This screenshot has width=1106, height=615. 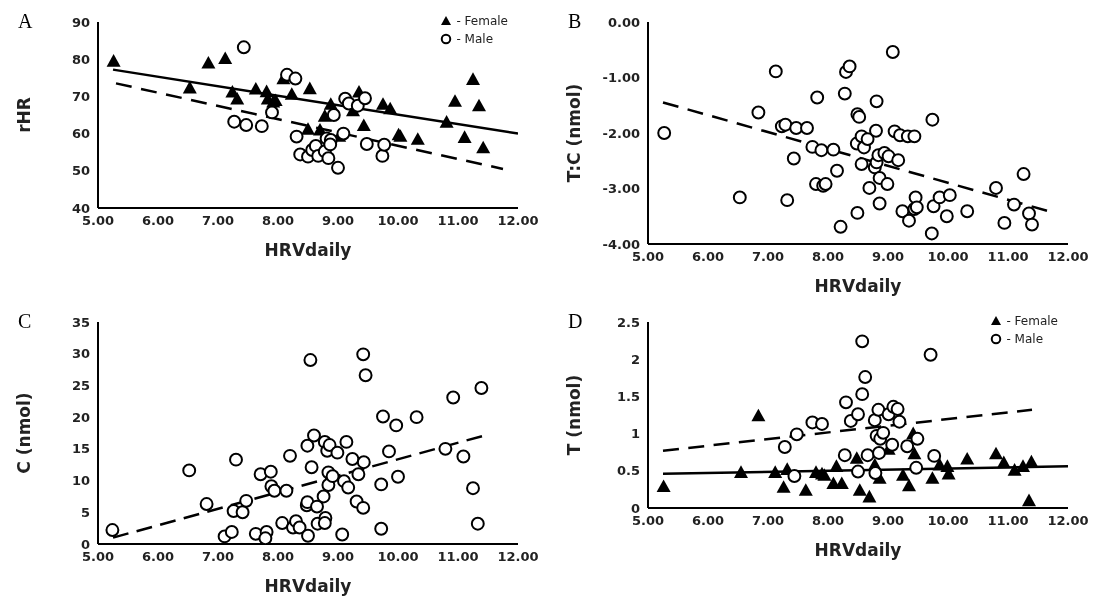 I want to click on y-tick-label: 10, so click(x=80, y=481).